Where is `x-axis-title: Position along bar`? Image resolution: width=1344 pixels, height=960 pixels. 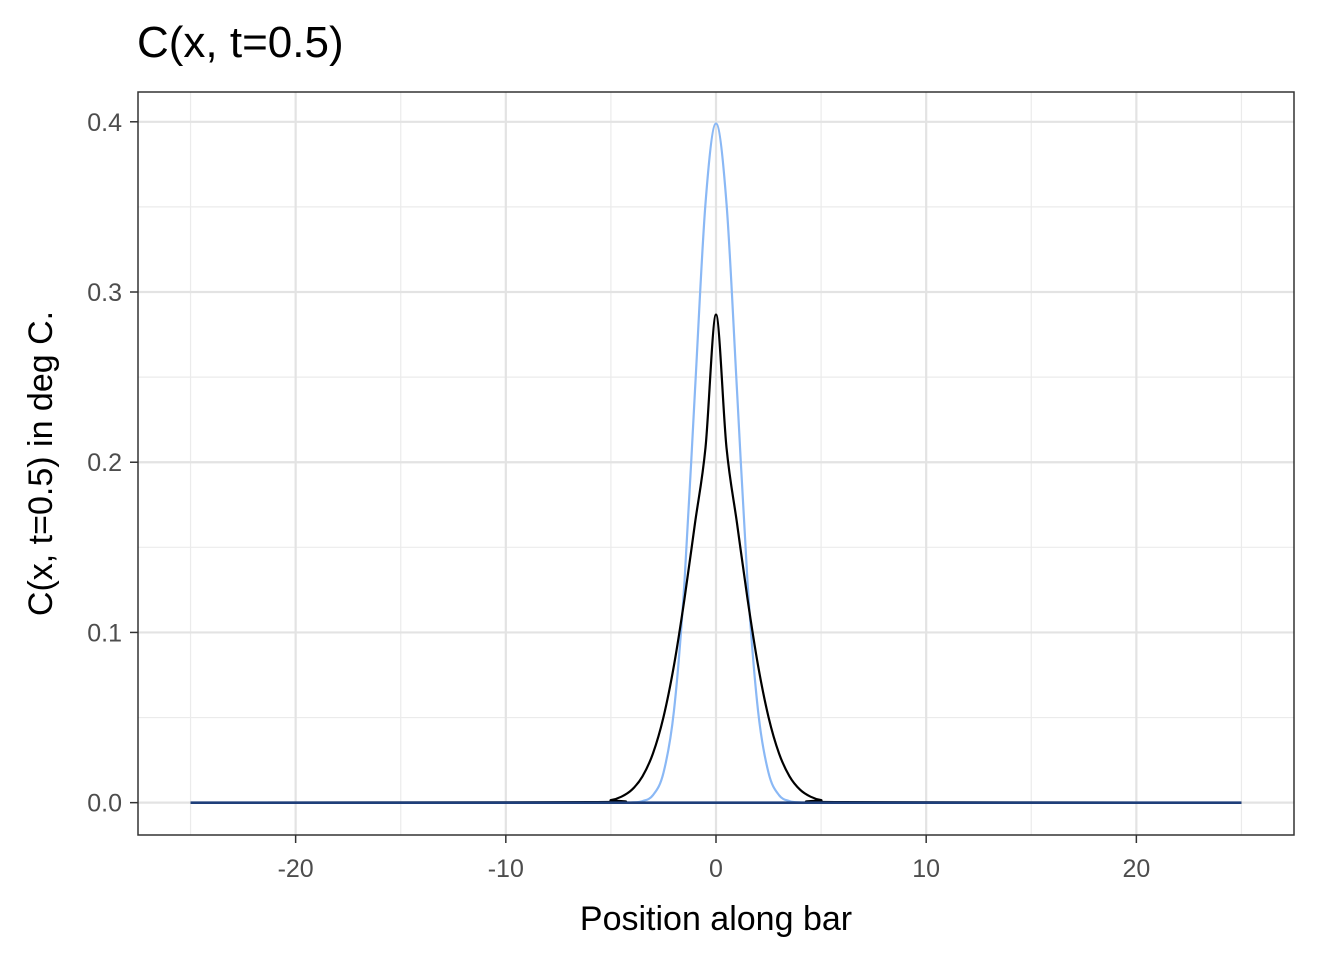
x-axis-title: Position along bar is located at coordinates (716, 919).